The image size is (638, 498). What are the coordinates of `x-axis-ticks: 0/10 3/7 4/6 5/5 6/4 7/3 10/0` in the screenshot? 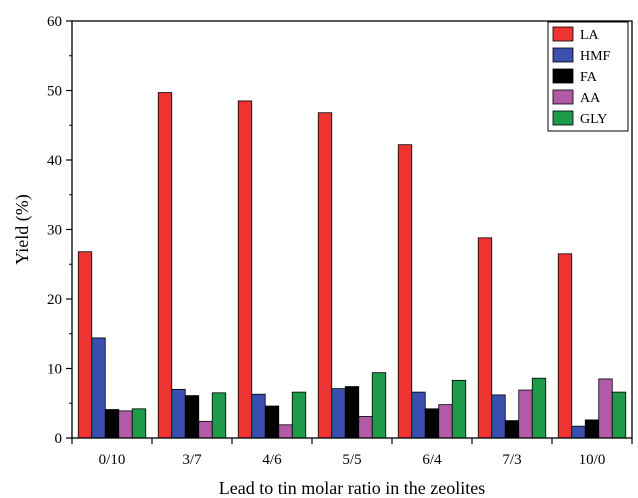 It's located at (352, 453).